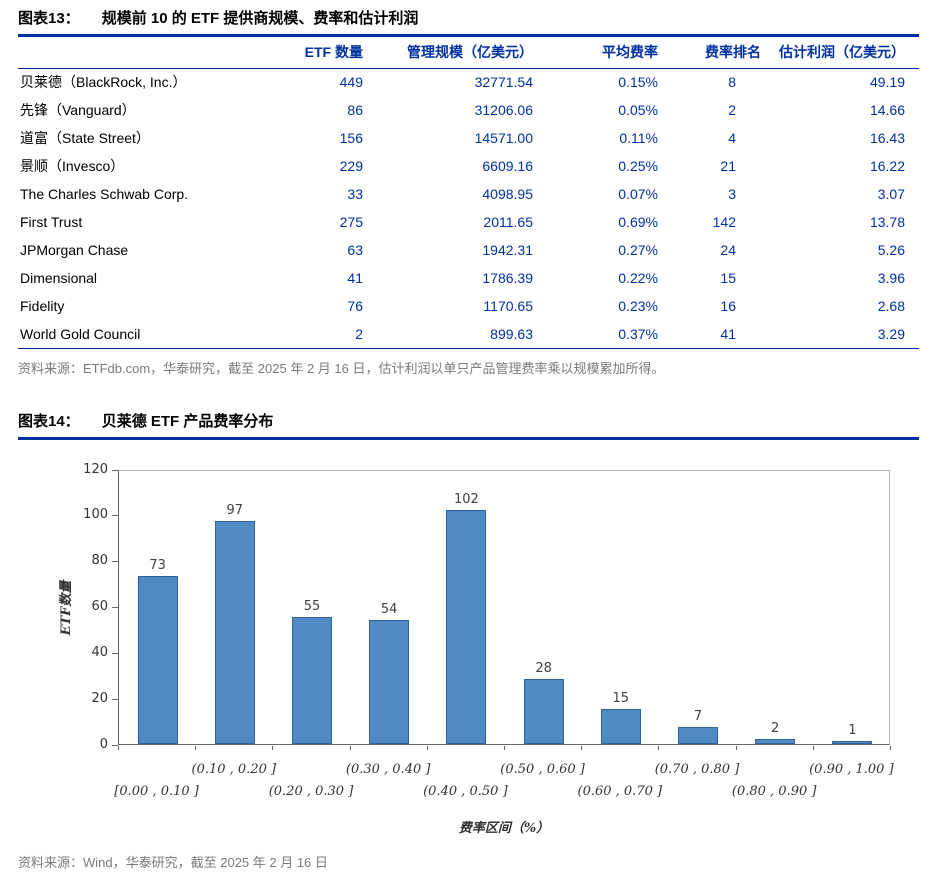 Image resolution: width=937 pixels, height=895 pixels. I want to click on provider-value: 2.68, so click(891, 306).